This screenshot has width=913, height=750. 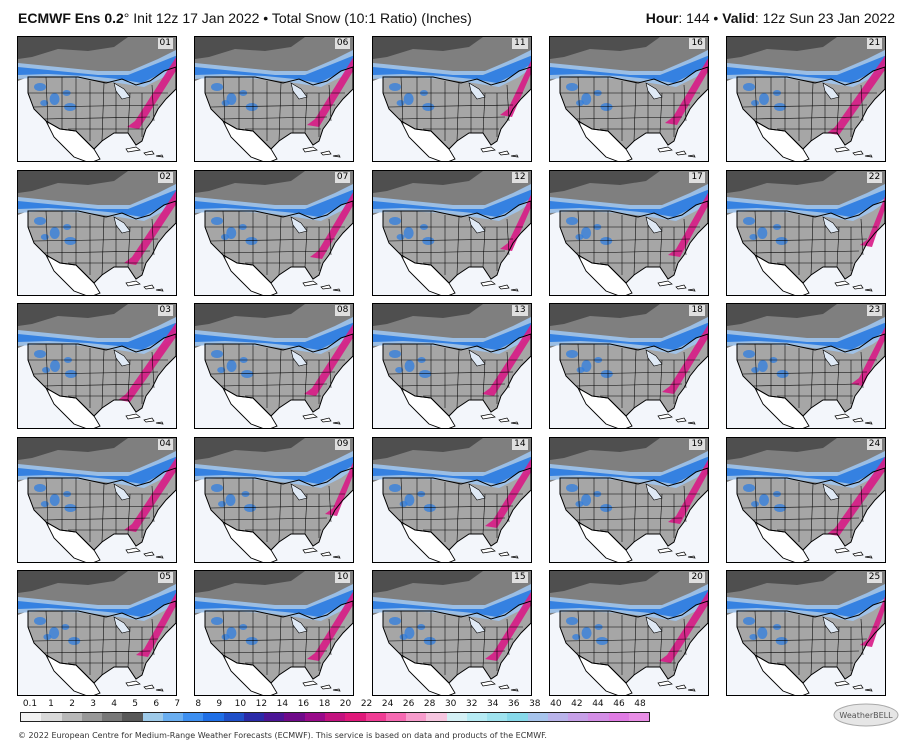 I want to click on member-panel: 24, so click(x=806, y=499).